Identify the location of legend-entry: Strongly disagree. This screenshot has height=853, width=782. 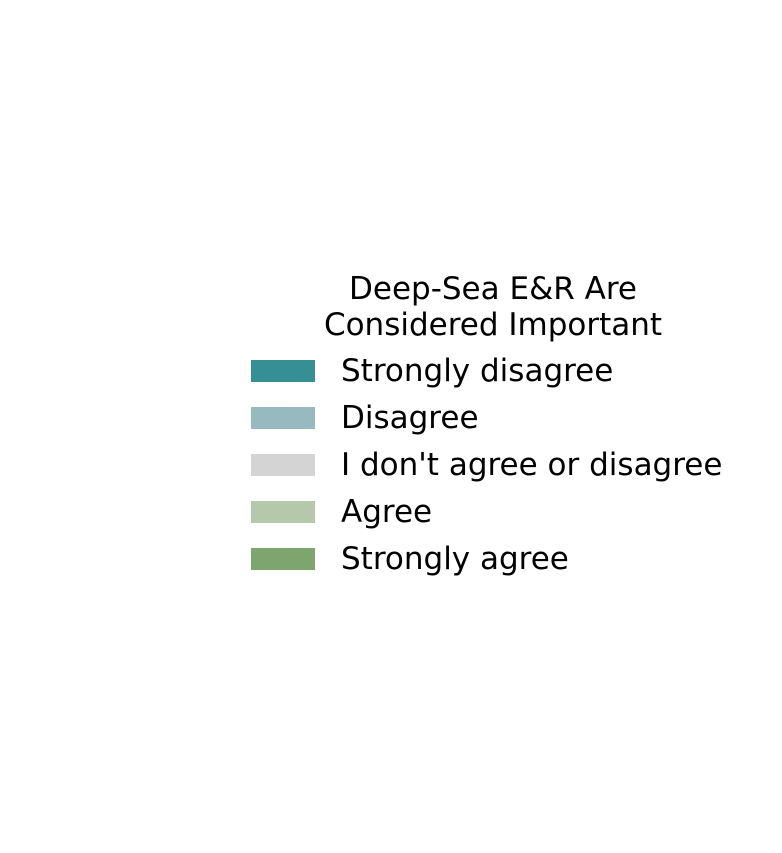
(500, 373).